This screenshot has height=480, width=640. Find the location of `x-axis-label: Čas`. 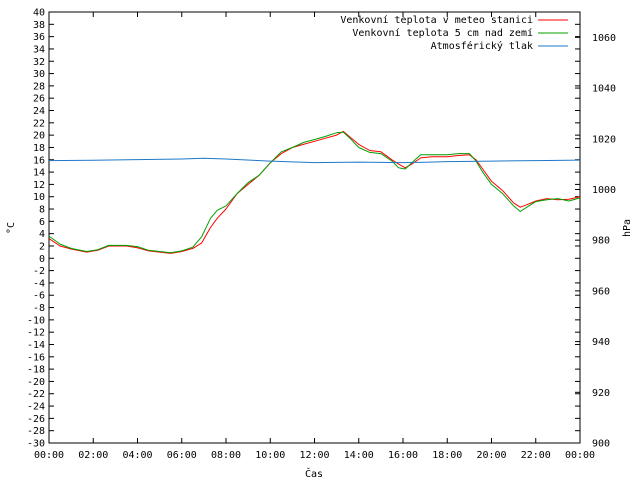

x-axis-label: Čas is located at coordinates (314, 473).